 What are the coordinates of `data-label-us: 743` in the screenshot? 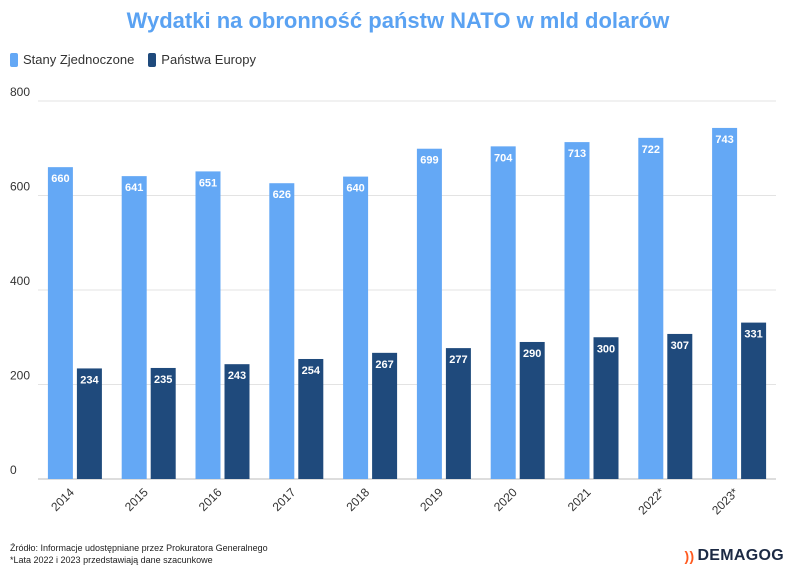 It's located at (724, 140).